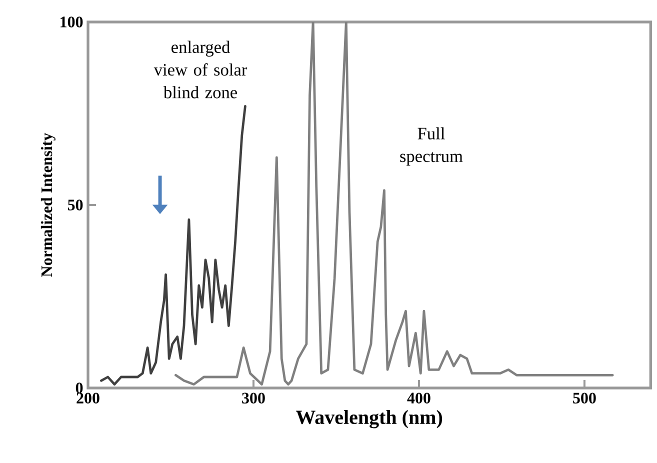 This screenshot has height=463, width=657. Describe the element at coordinates (431, 146) in the screenshot. I see `series-label: Full spectrum` at that location.